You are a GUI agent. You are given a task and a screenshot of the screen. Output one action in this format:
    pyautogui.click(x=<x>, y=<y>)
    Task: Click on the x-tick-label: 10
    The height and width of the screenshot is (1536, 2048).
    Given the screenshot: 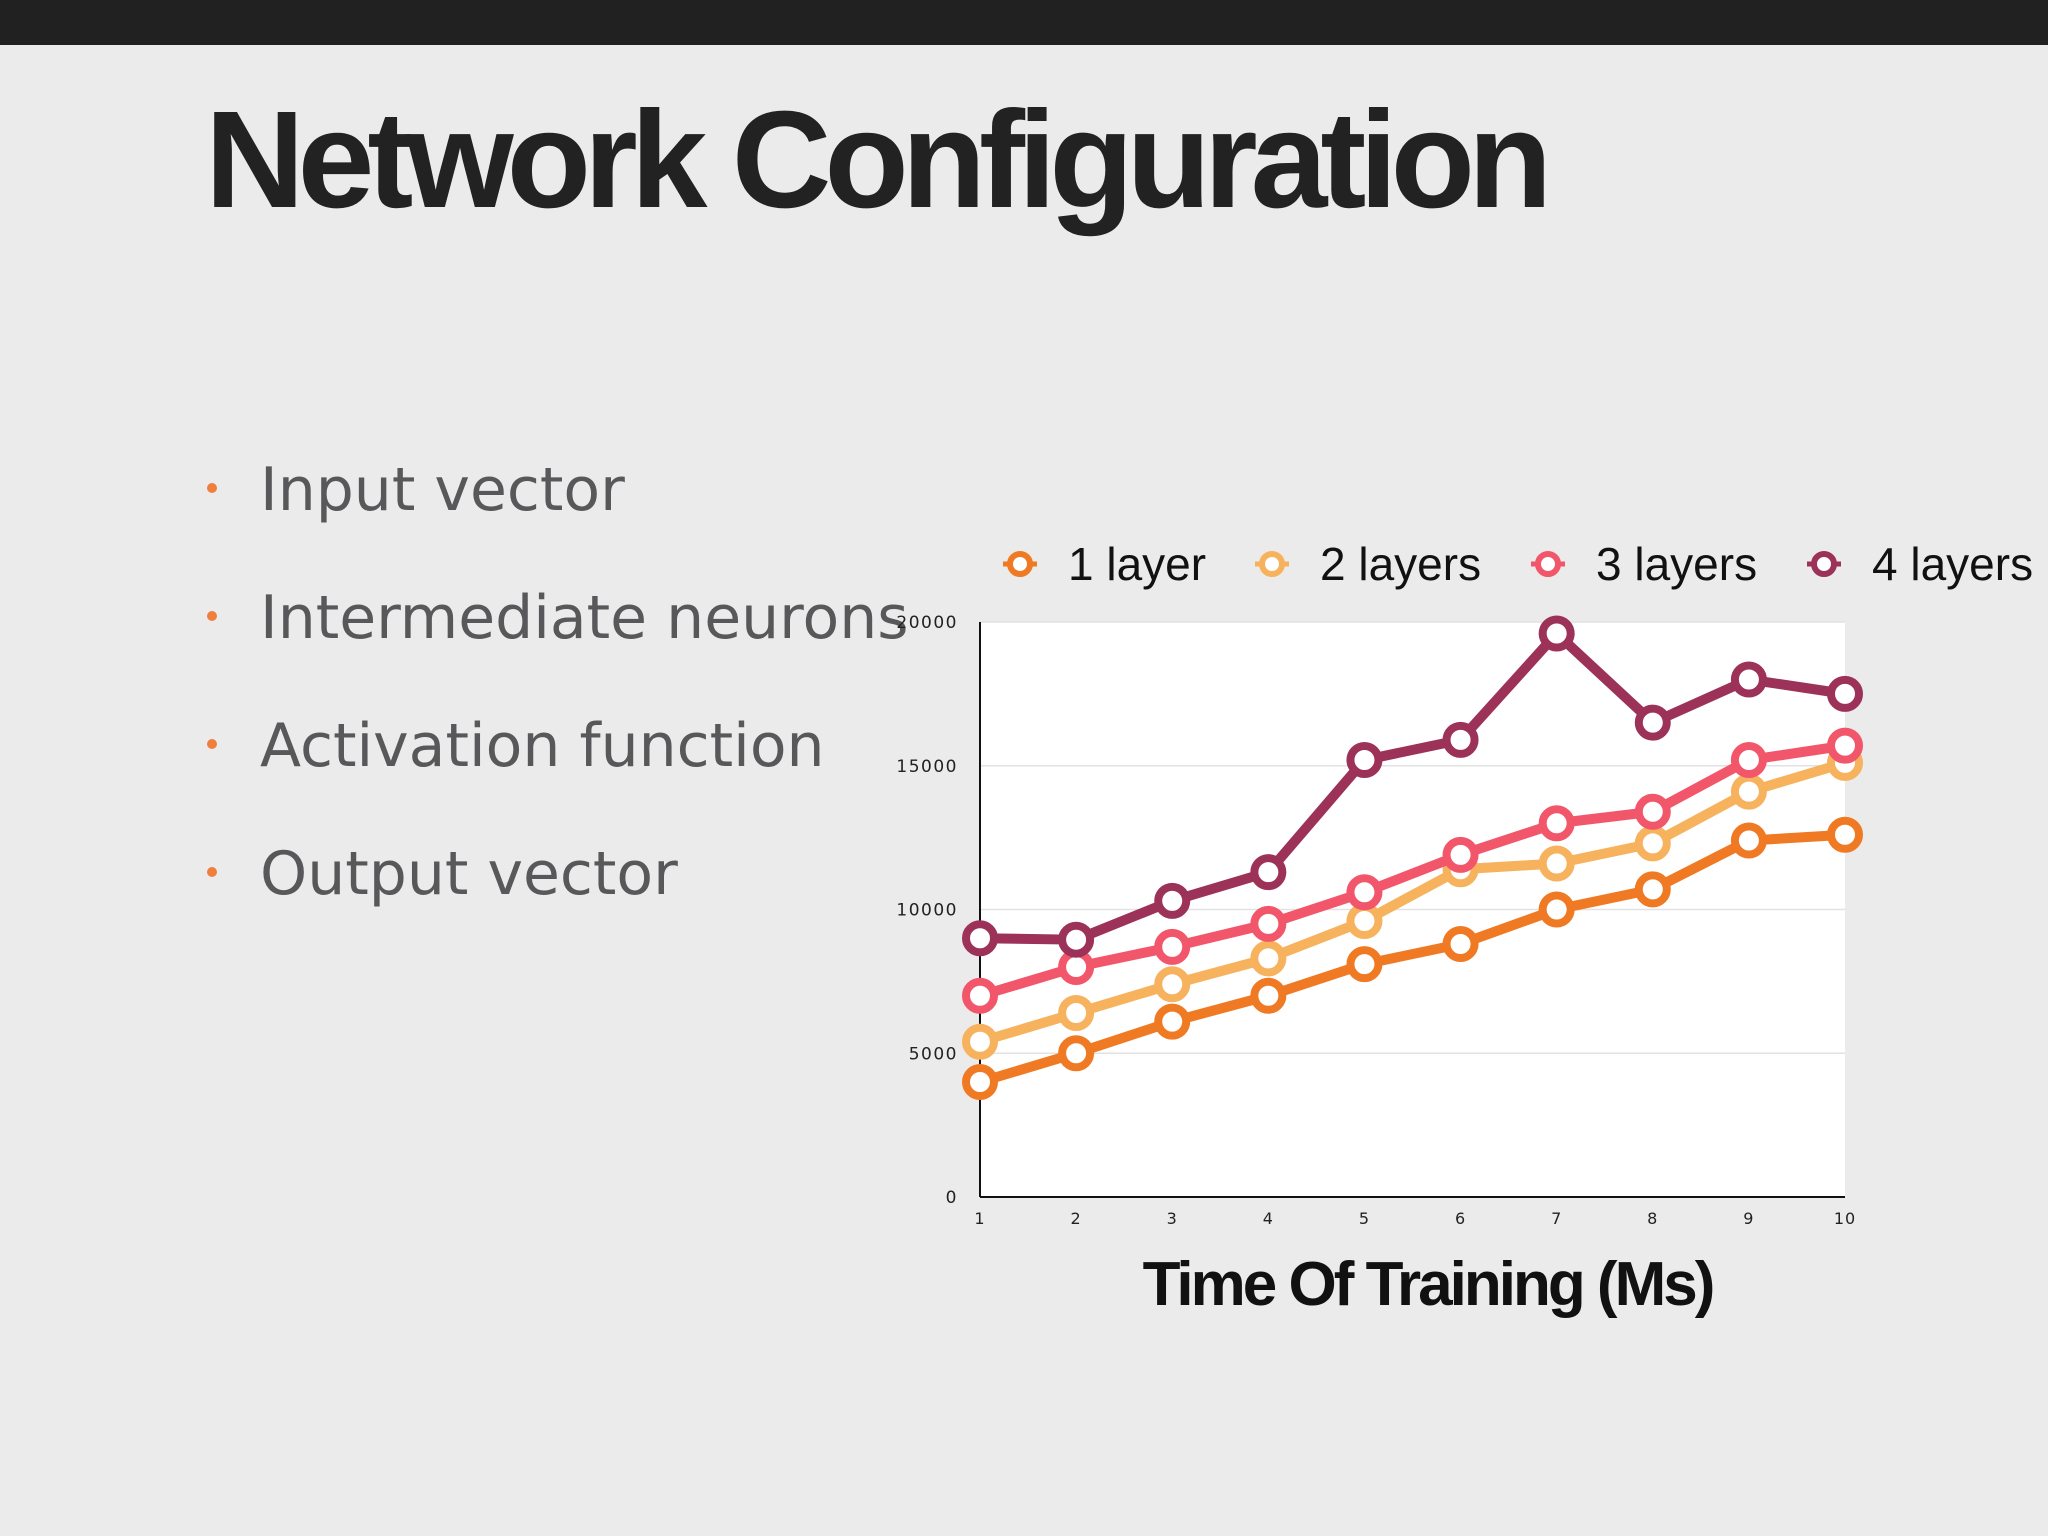 What is the action you would take?
    pyautogui.click(x=1845, y=1218)
    